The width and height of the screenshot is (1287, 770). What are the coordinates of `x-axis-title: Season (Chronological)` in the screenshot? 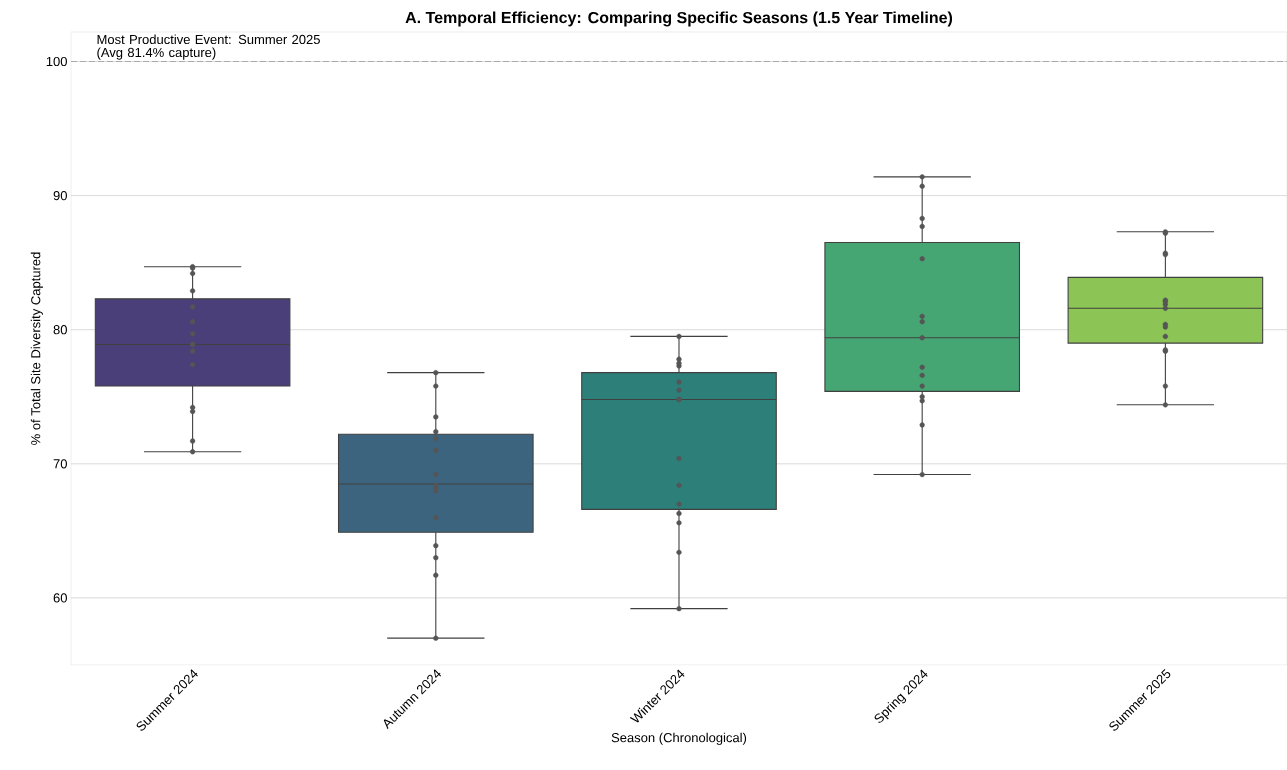 It's located at (679, 738).